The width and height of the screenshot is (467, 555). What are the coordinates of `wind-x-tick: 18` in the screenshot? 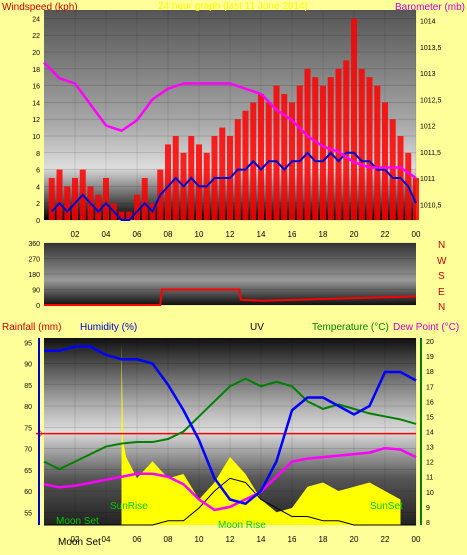 It's located at (323, 234).